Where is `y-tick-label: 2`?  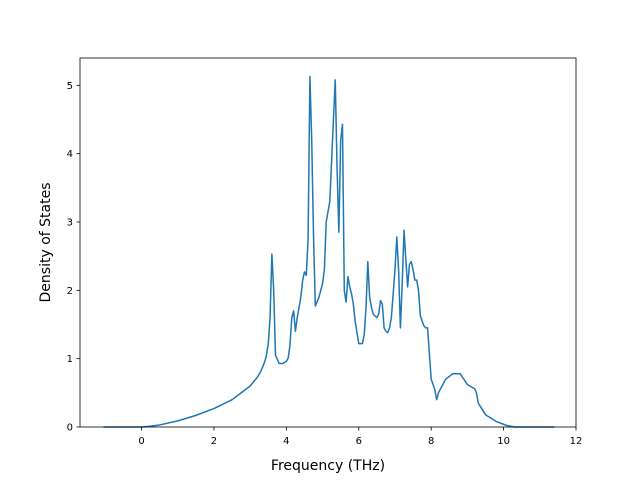
y-tick-label: 2 is located at coordinates (70, 291).